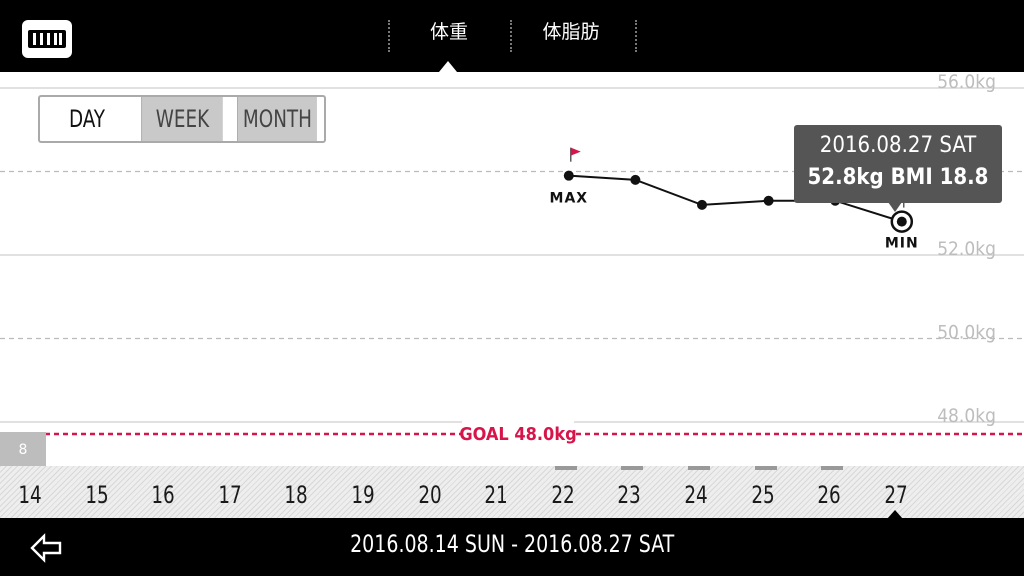 The image size is (1024, 576). Describe the element at coordinates (512, 492) in the screenshot. I see `day-scale` at that location.